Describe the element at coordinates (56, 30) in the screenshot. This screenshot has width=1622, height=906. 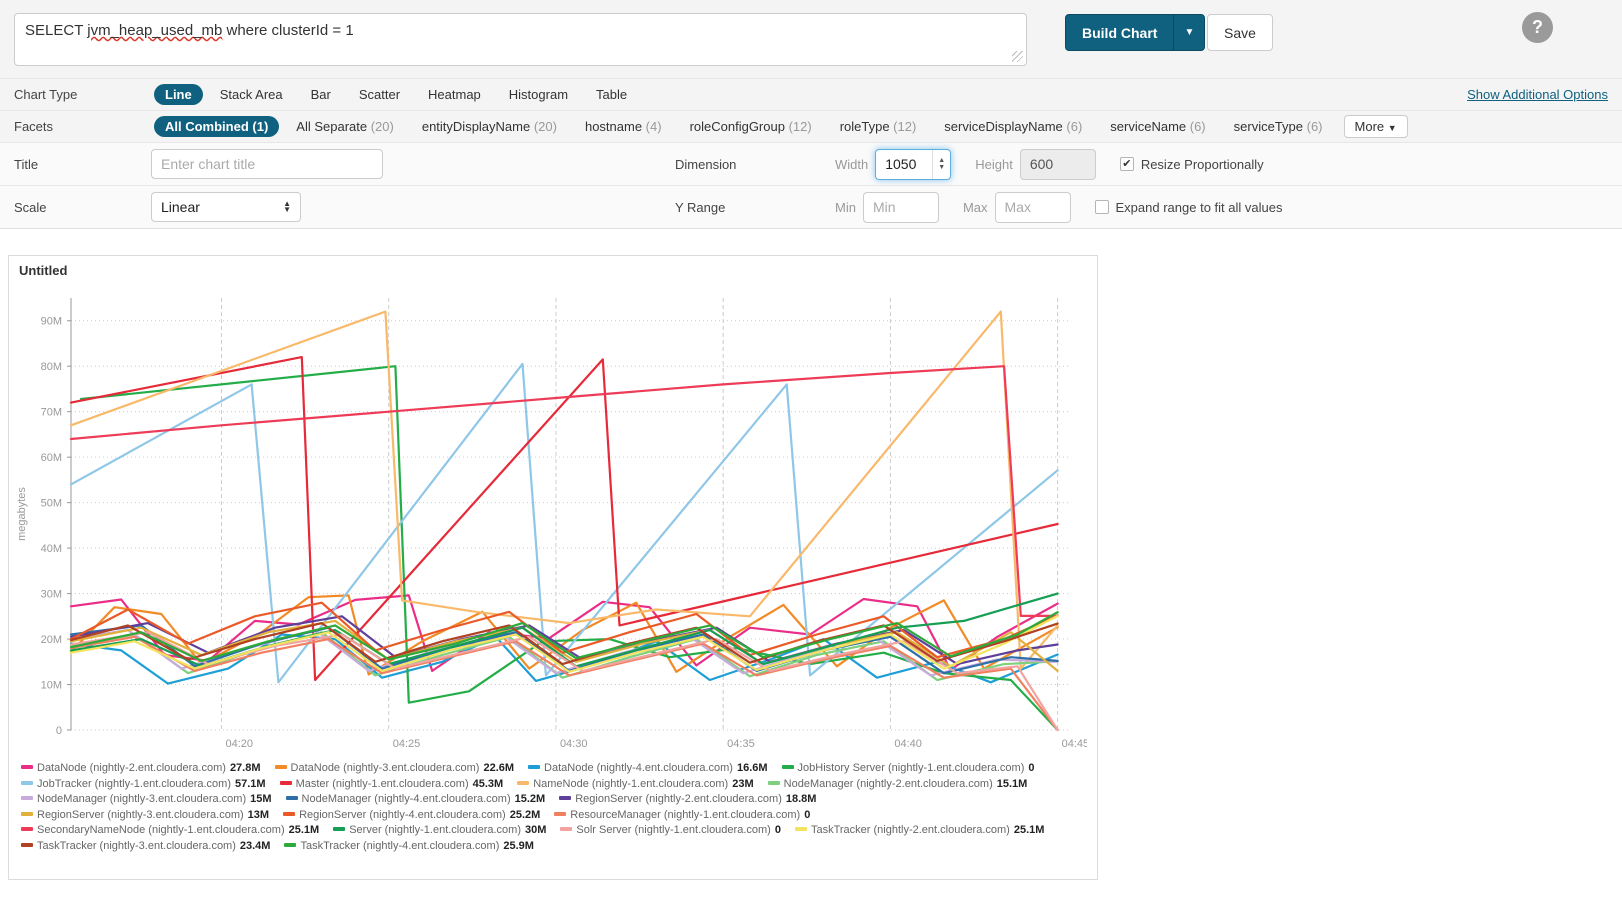
I see `query-text-prefix: SELECT` at that location.